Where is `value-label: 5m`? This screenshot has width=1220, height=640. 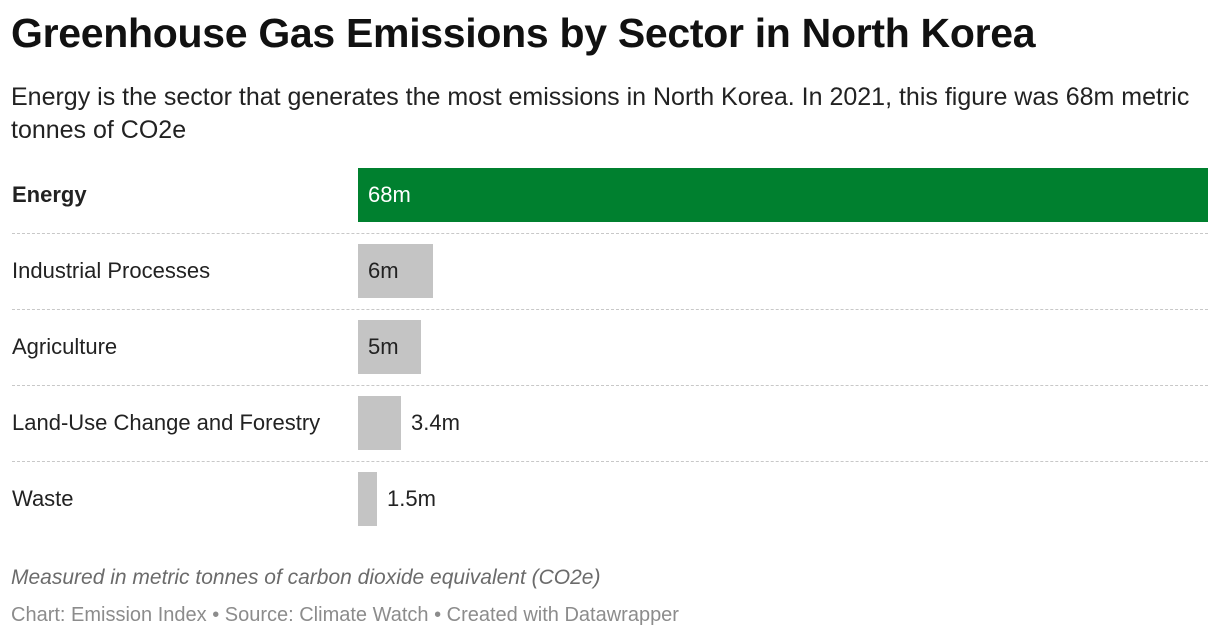 value-label: 5m is located at coordinates (383, 346).